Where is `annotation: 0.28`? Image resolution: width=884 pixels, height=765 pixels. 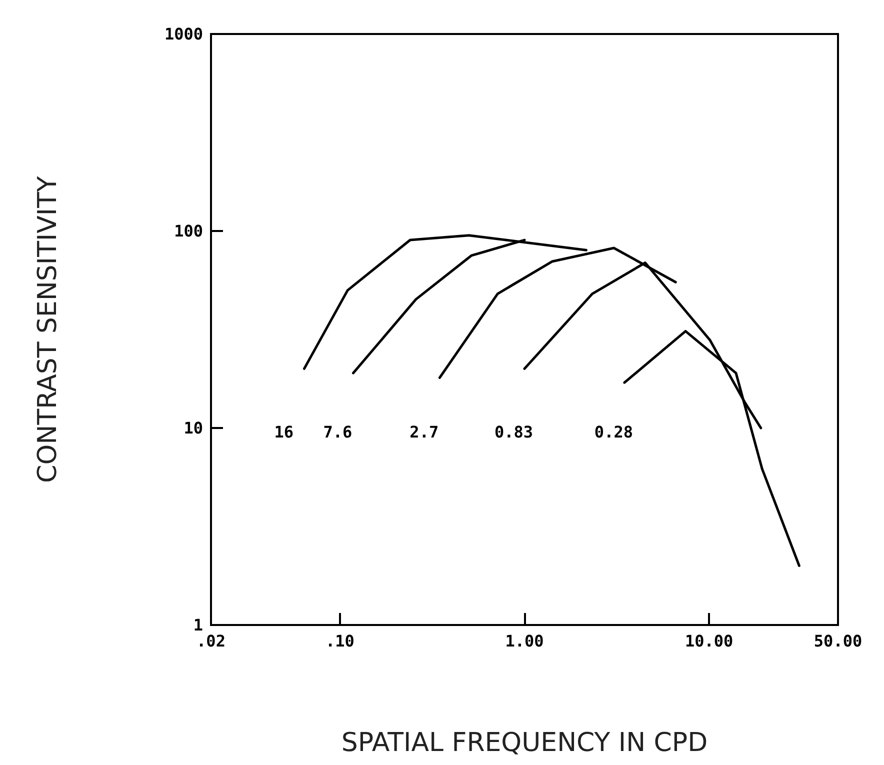
annotation: 0.28 is located at coordinates (613, 432).